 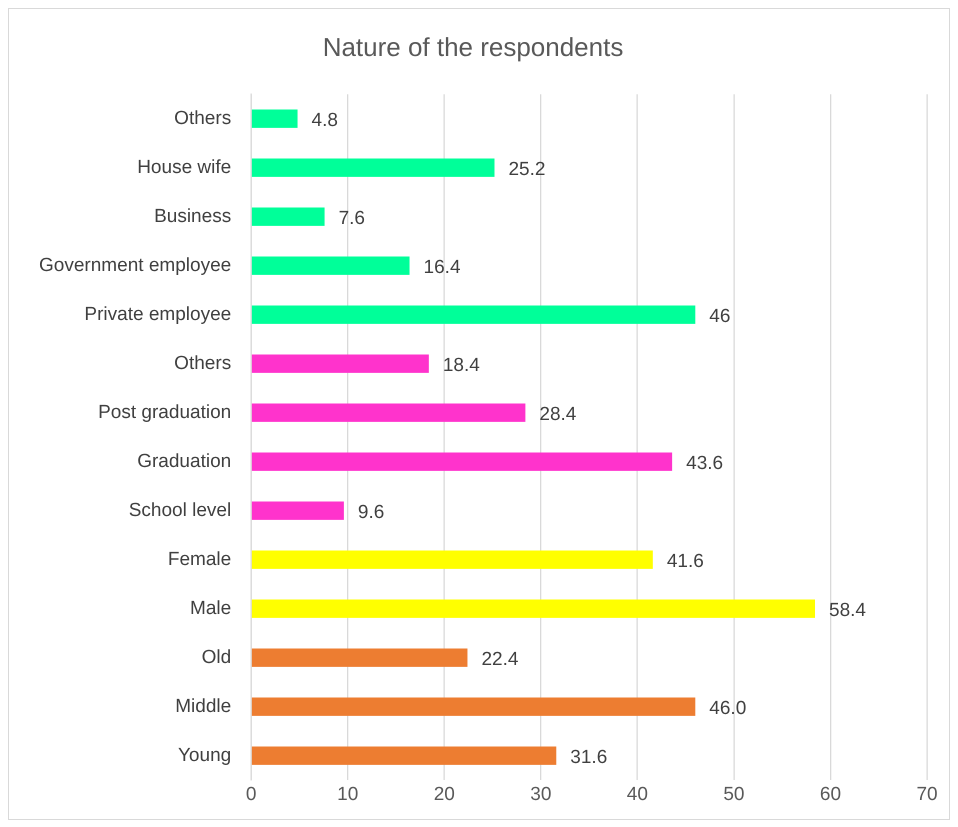 I want to click on data-label: 16.4, so click(x=442, y=267).